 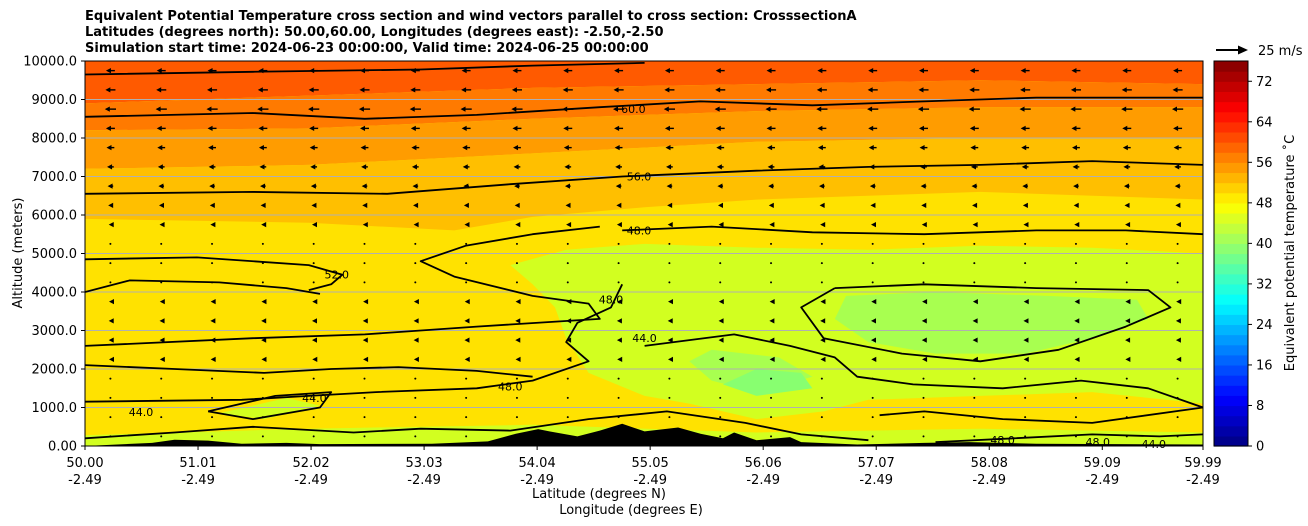 I want to click on x-tick-label-lon-10: -2.49, so click(x=1203, y=480).